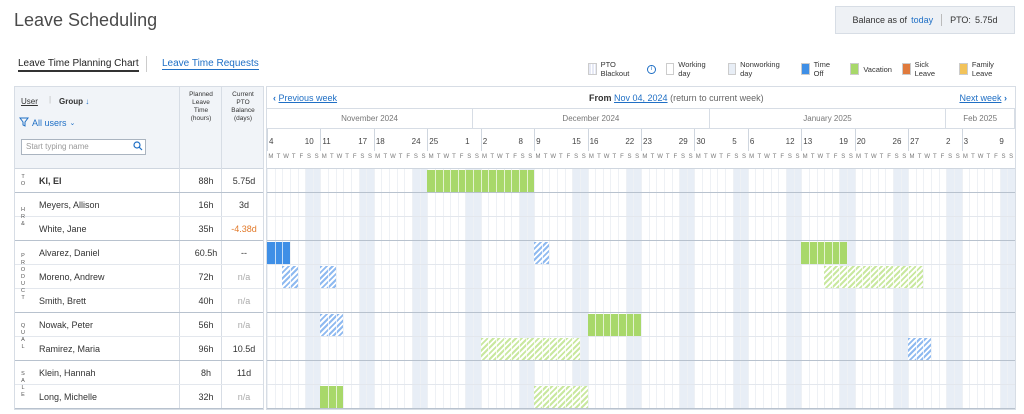 The height and width of the screenshot is (414, 1024). What do you see at coordinates (843, 141) in the screenshot?
I see `week-end-day: 19` at bounding box center [843, 141].